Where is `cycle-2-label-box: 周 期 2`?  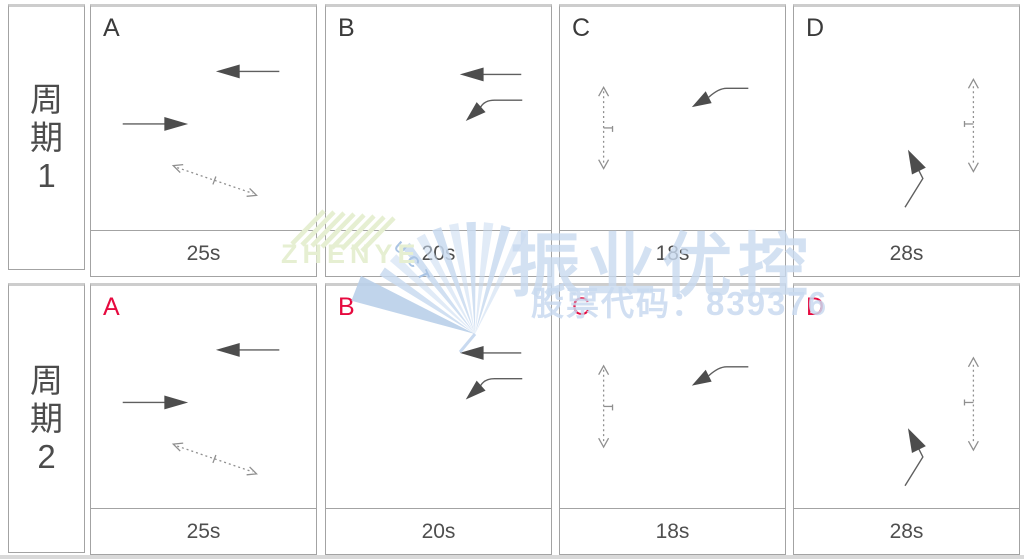 cycle-2-label-box: 周 期 2 is located at coordinates (46, 418).